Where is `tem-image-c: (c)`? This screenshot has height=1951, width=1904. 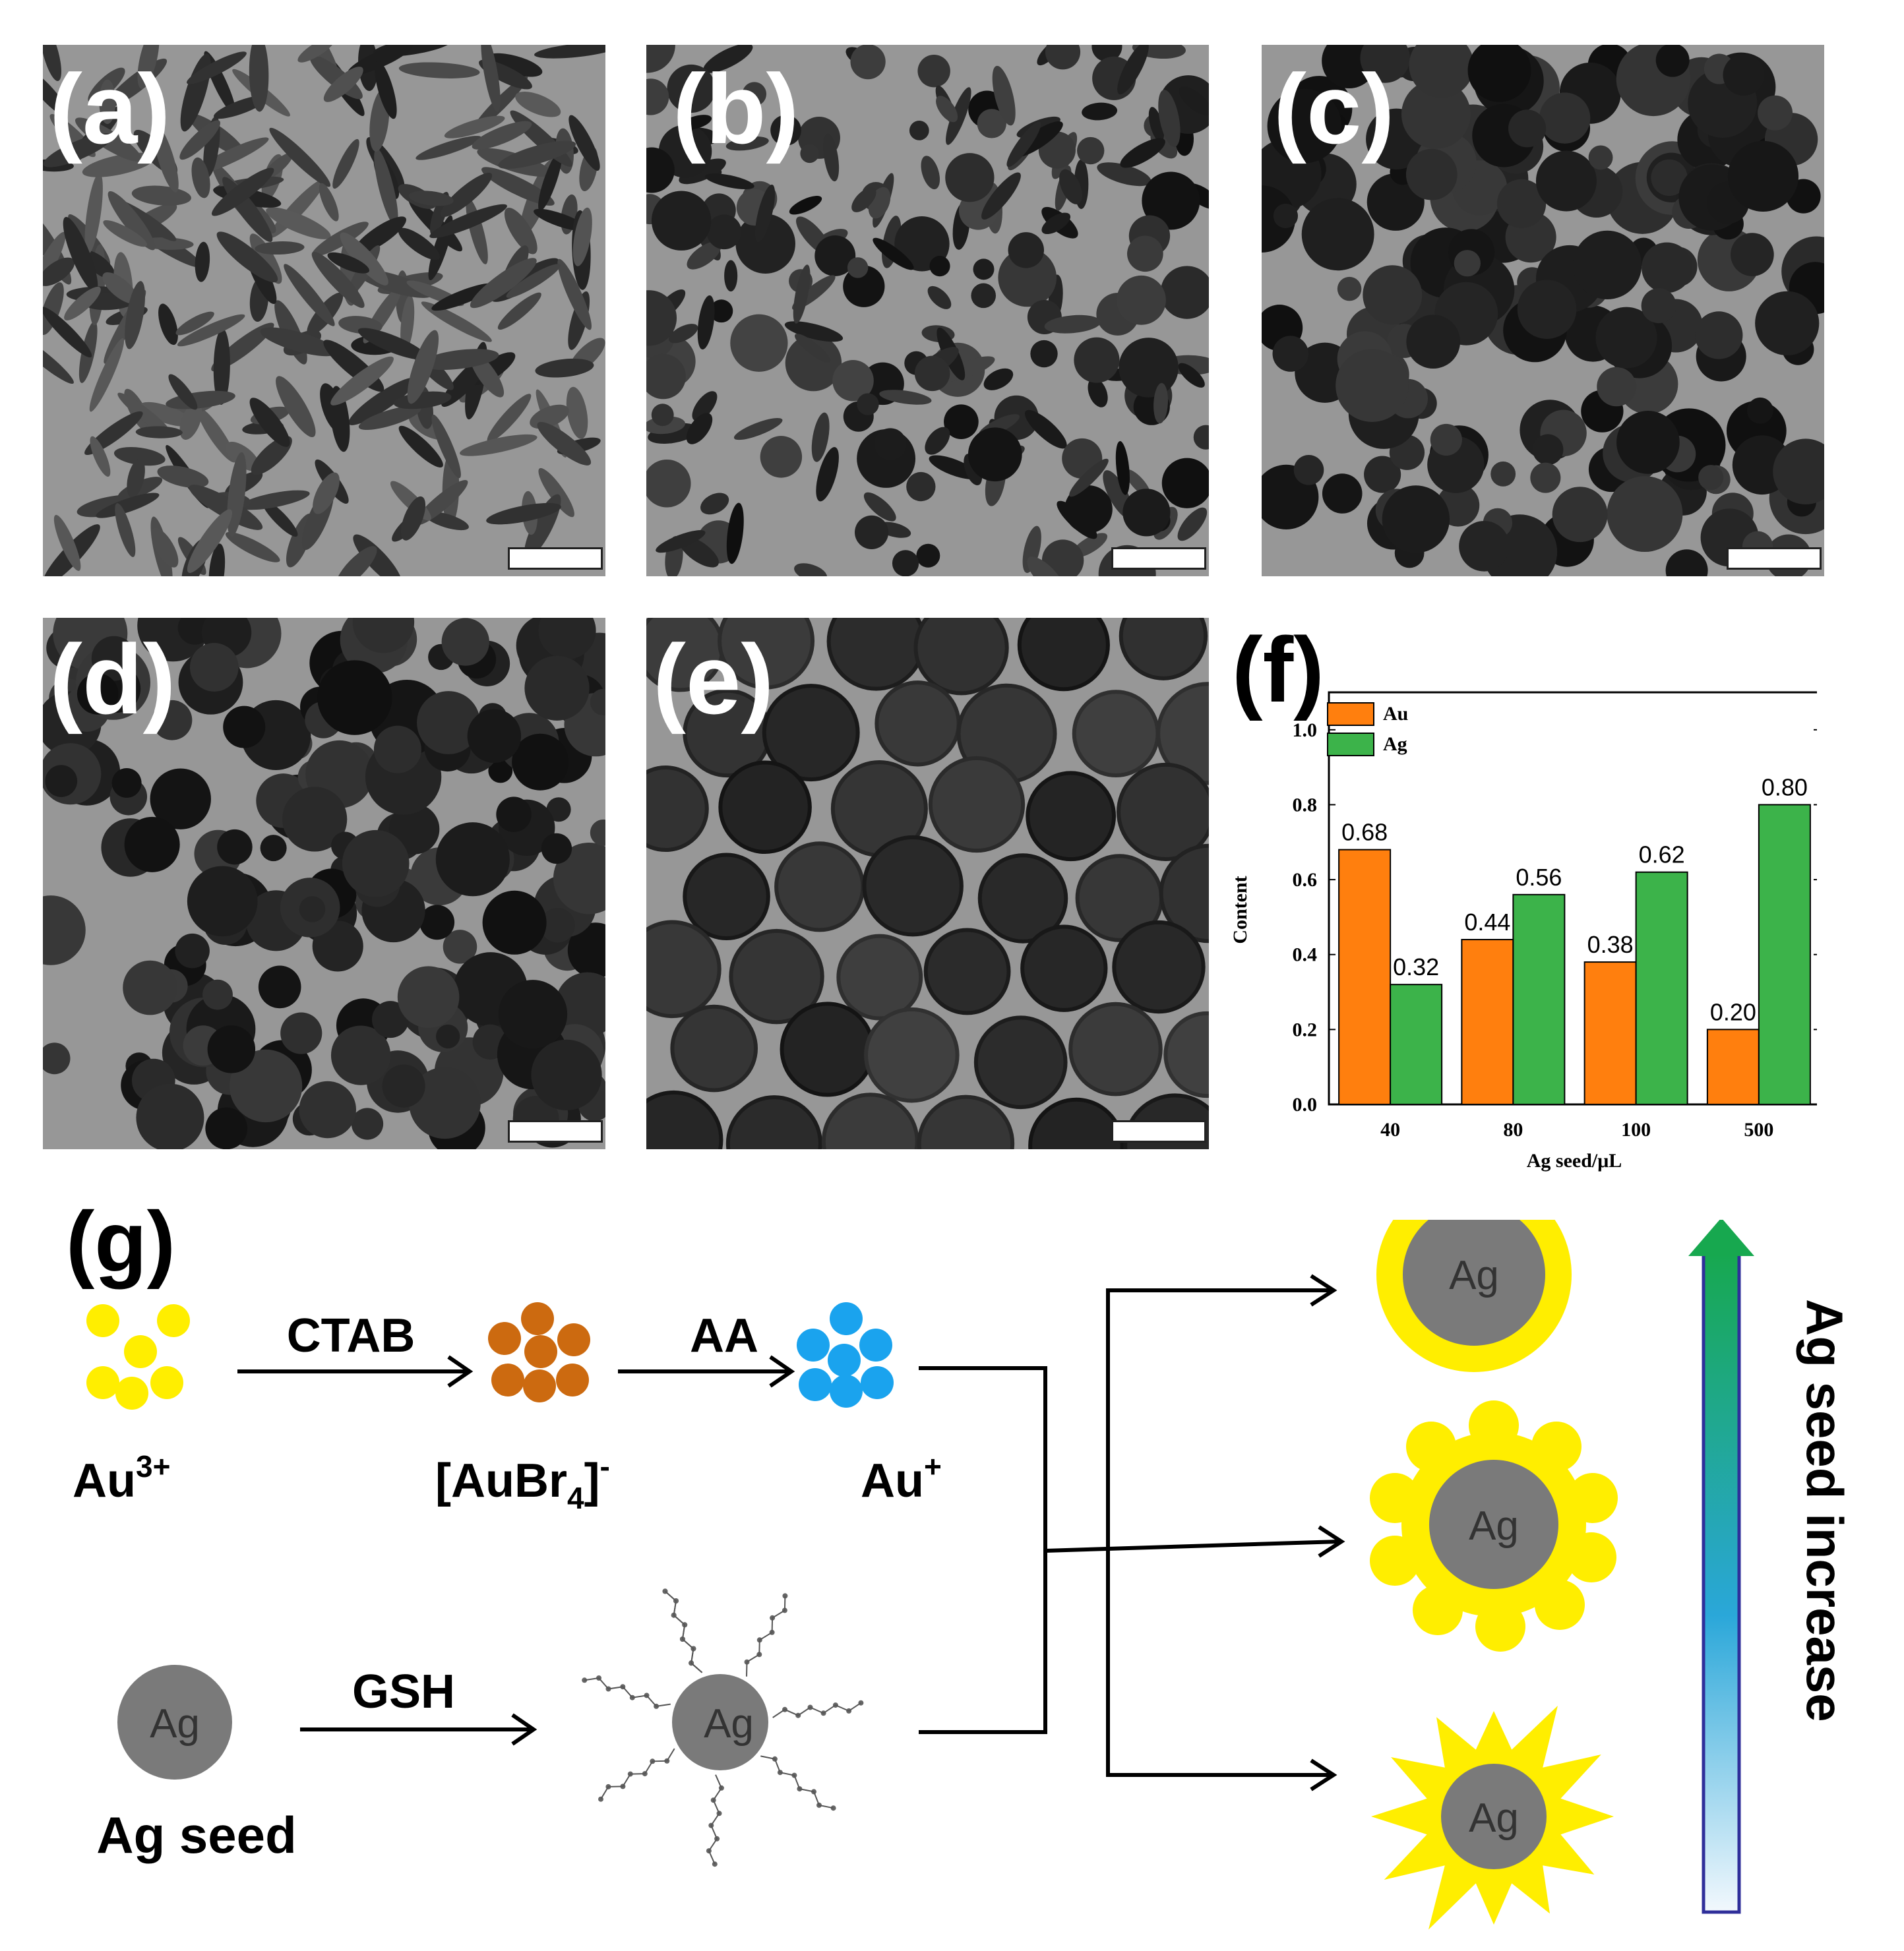
tem-image-c: (c) is located at coordinates (1543, 310).